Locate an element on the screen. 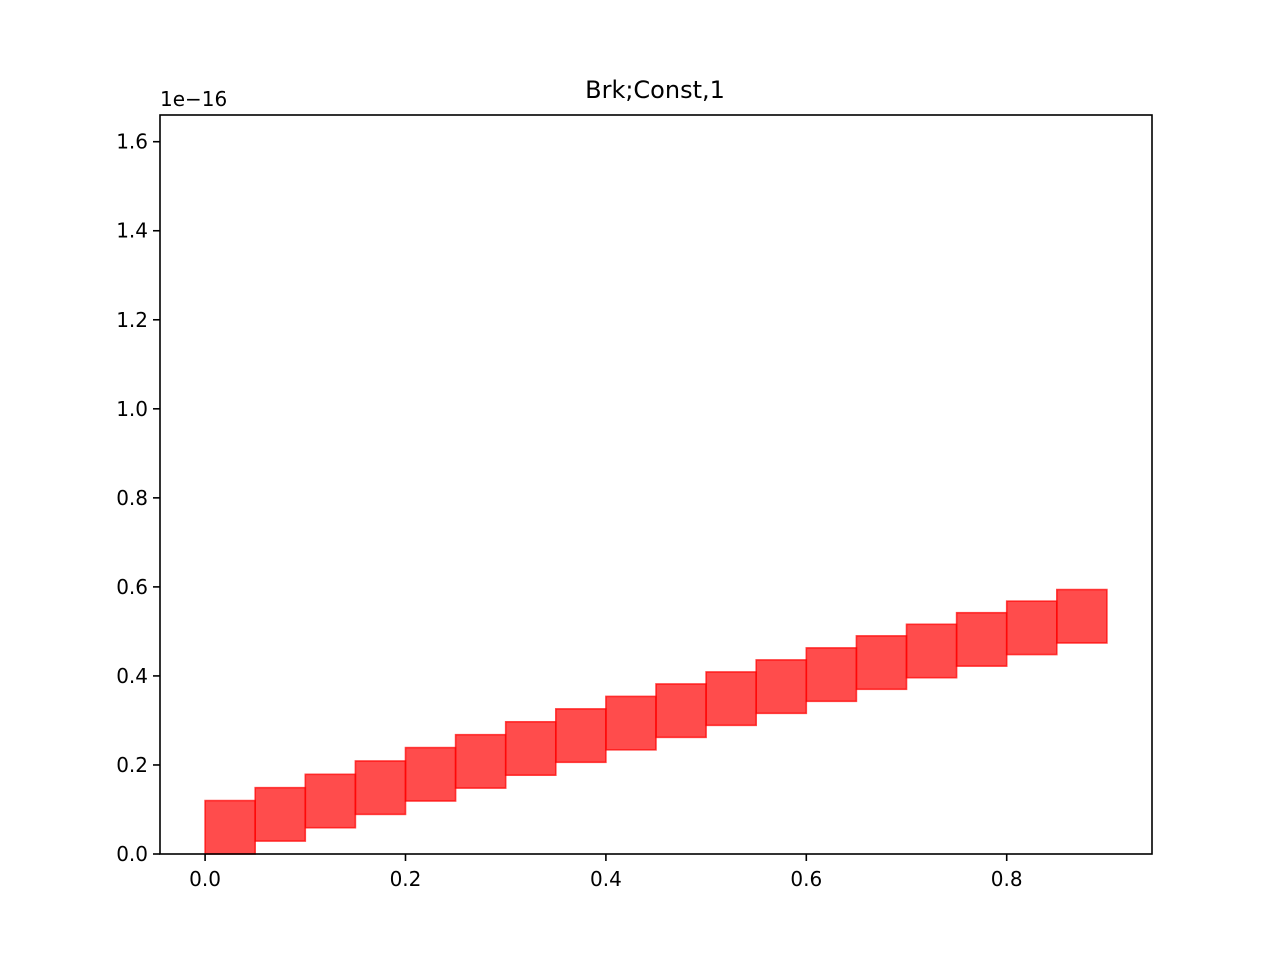  x-axis-ticks: 0.0 0.2 0.4 0.6 0.8 is located at coordinates (606, 872).